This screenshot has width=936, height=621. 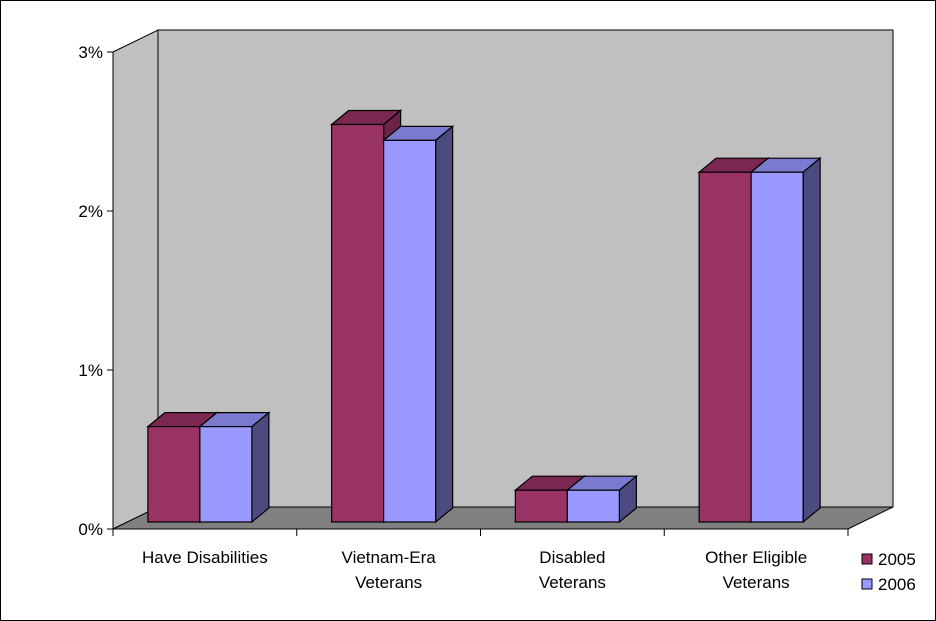 I want to click on x-tick-label: Other Eligible, so click(x=756, y=557).